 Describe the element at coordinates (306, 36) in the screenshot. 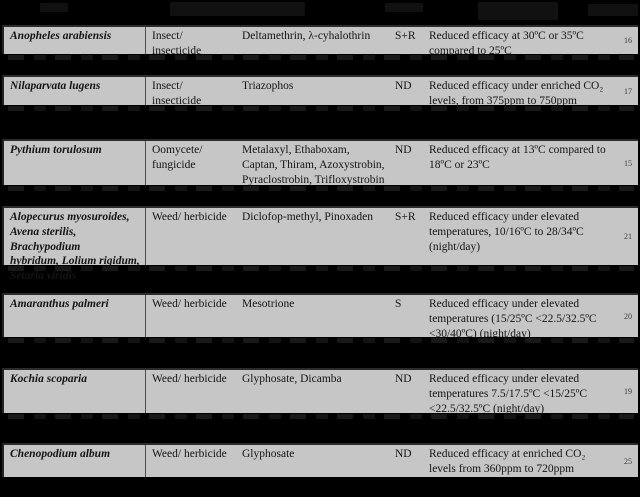

I see `pesticides-cell: Deltamethrin, λ-cyhalothrin` at that location.